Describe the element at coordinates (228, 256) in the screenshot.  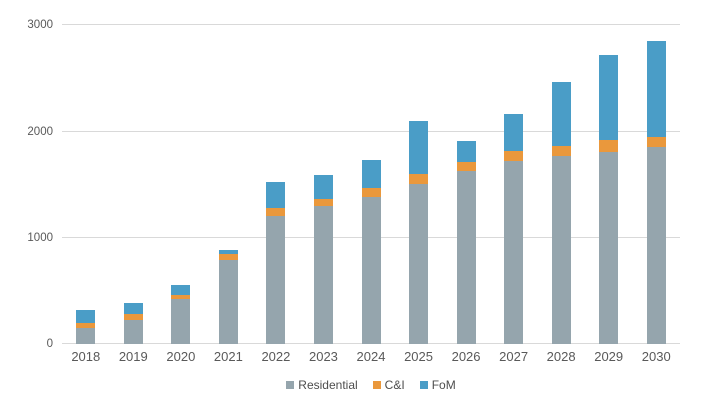
I see `bar-segment-ci-2021` at that location.